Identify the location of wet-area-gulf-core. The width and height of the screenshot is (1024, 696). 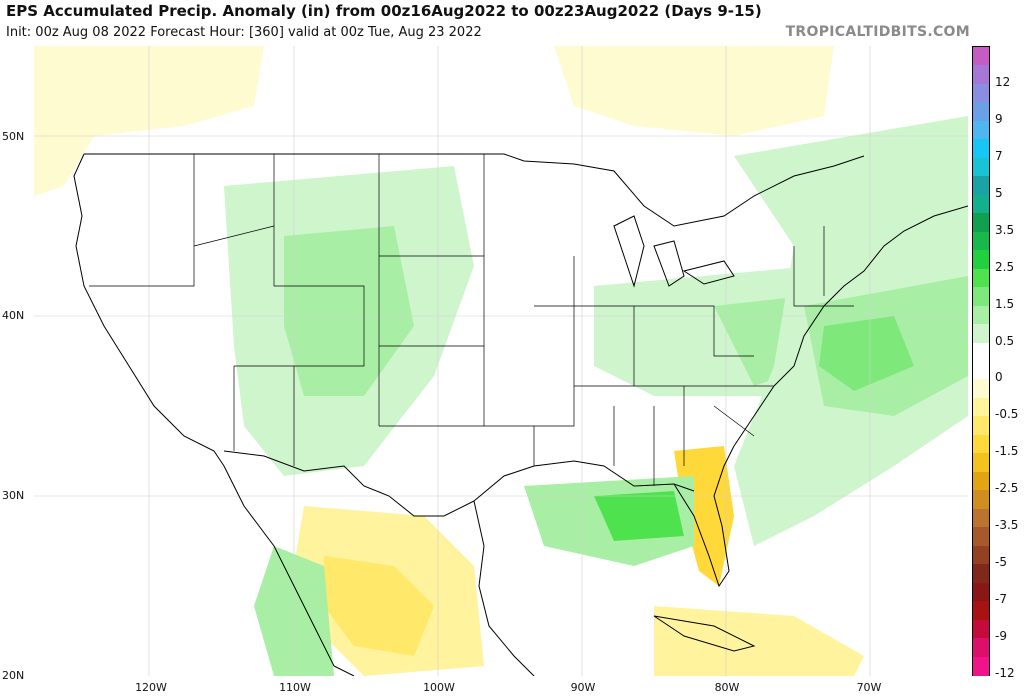
(639, 516).